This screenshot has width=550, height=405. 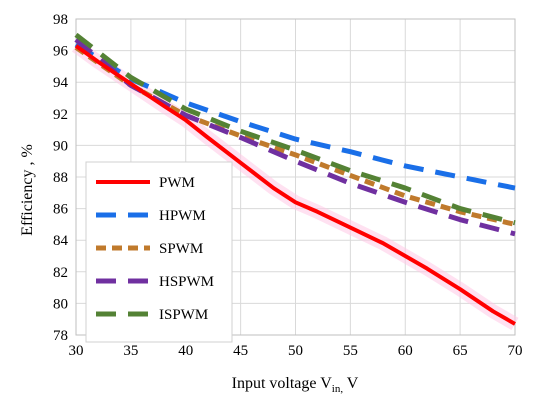 I want to click on y-tick-label: 94, so click(x=61, y=83).